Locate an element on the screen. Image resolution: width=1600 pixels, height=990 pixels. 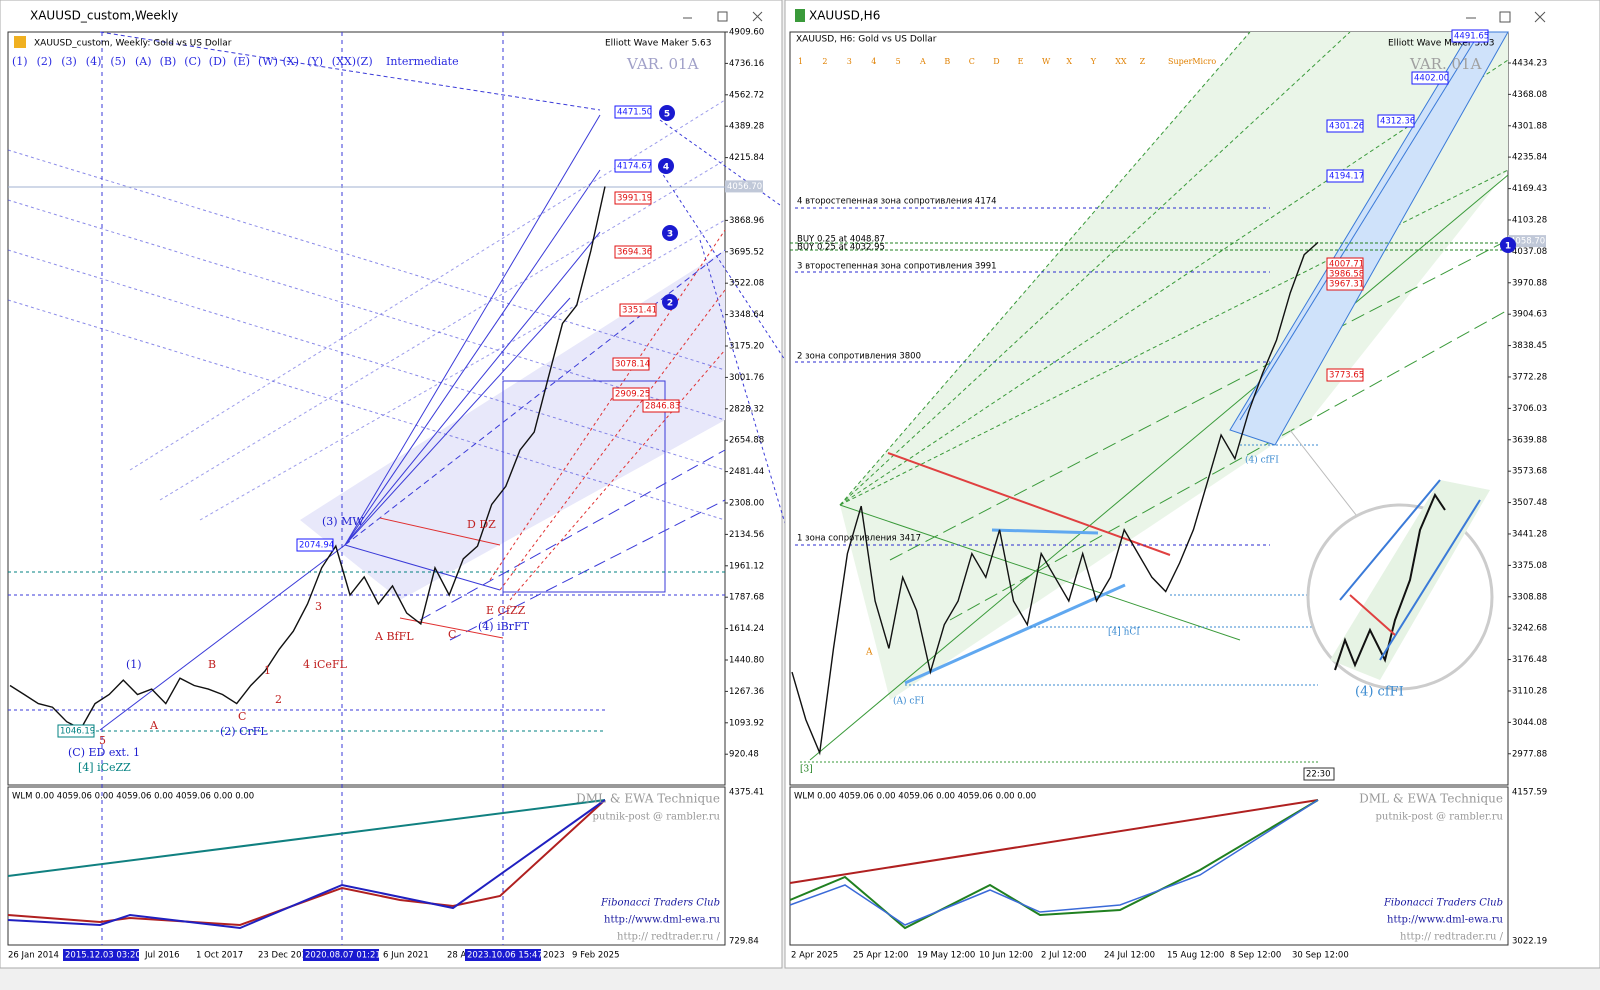
wave-button: 2 is located at coordinates (824, 61).